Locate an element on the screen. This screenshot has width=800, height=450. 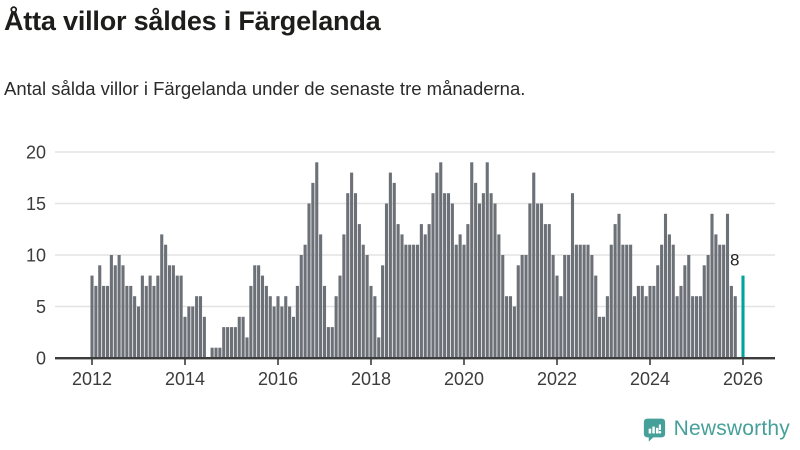
x-tick-label-2022: 2022 is located at coordinates (557, 379).